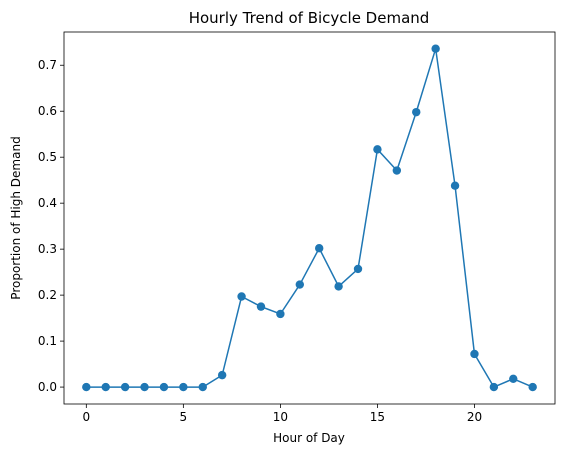 The height and width of the screenshot is (455, 567). Describe the element at coordinates (47, 157) in the screenshot. I see `y-tick-label: 0.5` at that location.